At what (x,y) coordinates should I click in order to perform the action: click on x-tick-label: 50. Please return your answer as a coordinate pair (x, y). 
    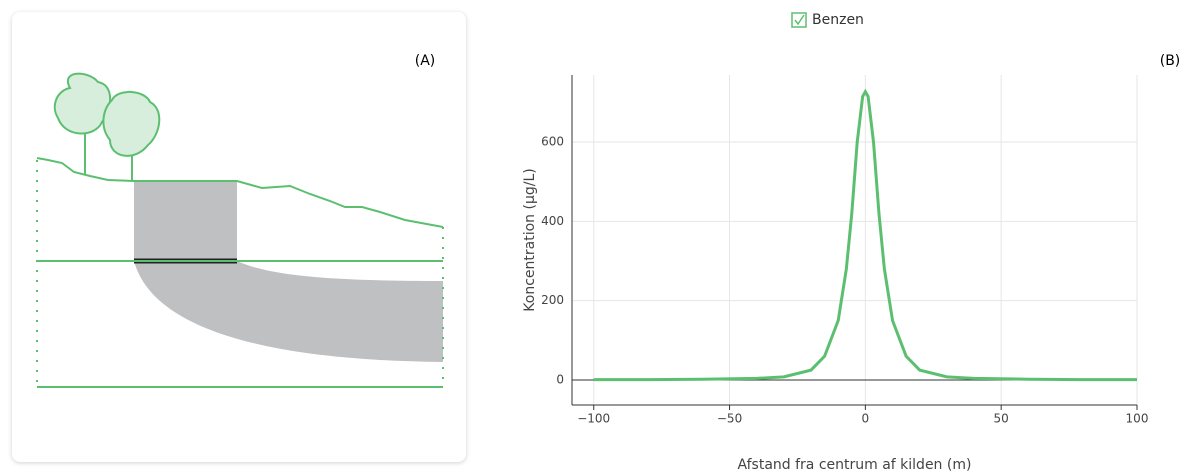
    Looking at the image, I should click on (1001, 419).